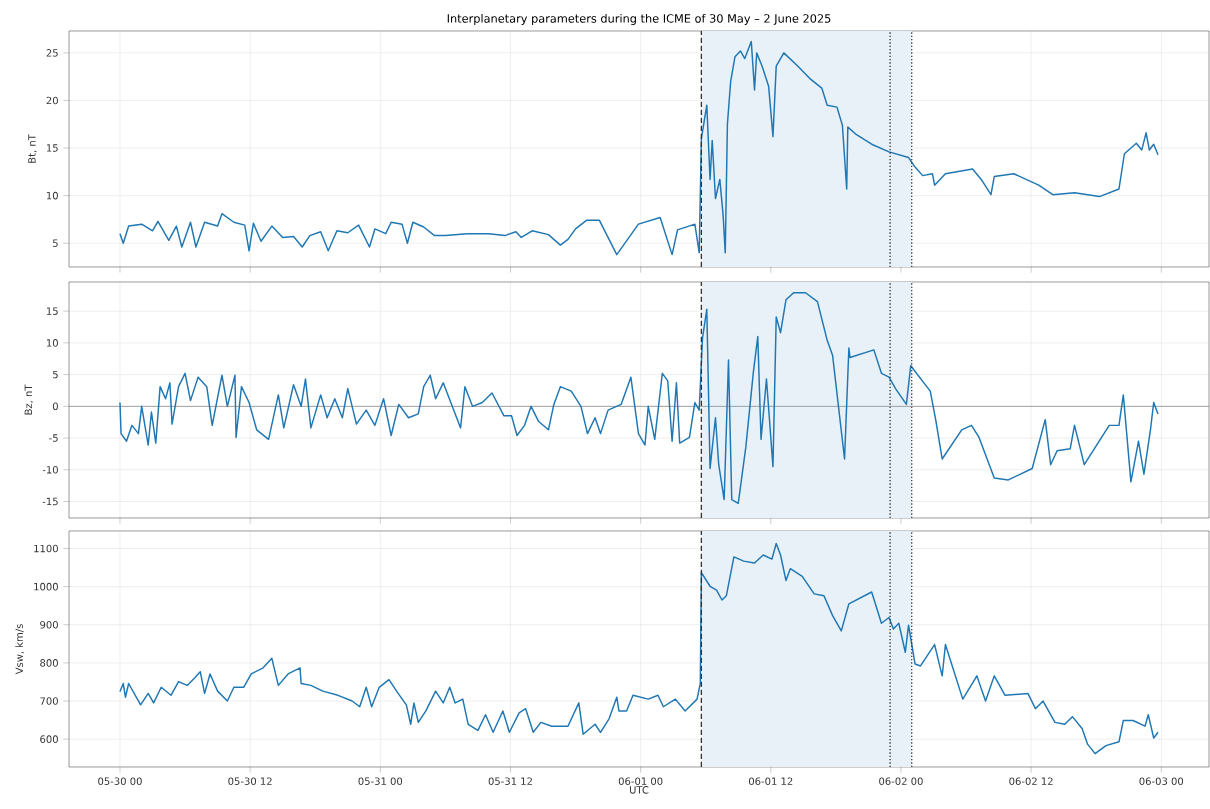 This screenshot has width=1210, height=809. What do you see at coordinates (46, 586) in the screenshot?
I see `y-tick-label: 1000` at bounding box center [46, 586].